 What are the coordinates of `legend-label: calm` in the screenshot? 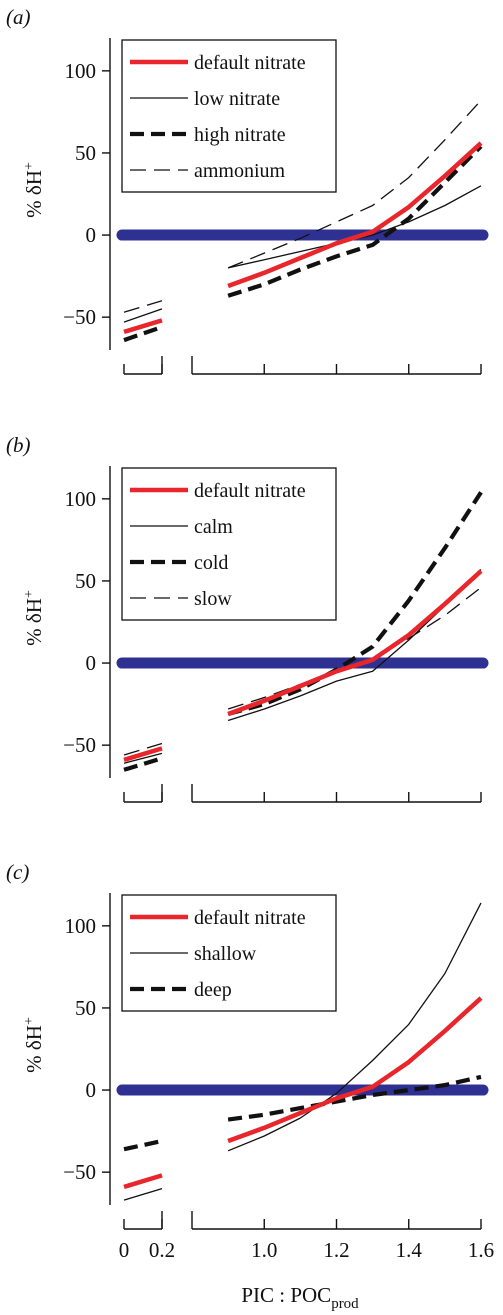 It's located at (213, 527).